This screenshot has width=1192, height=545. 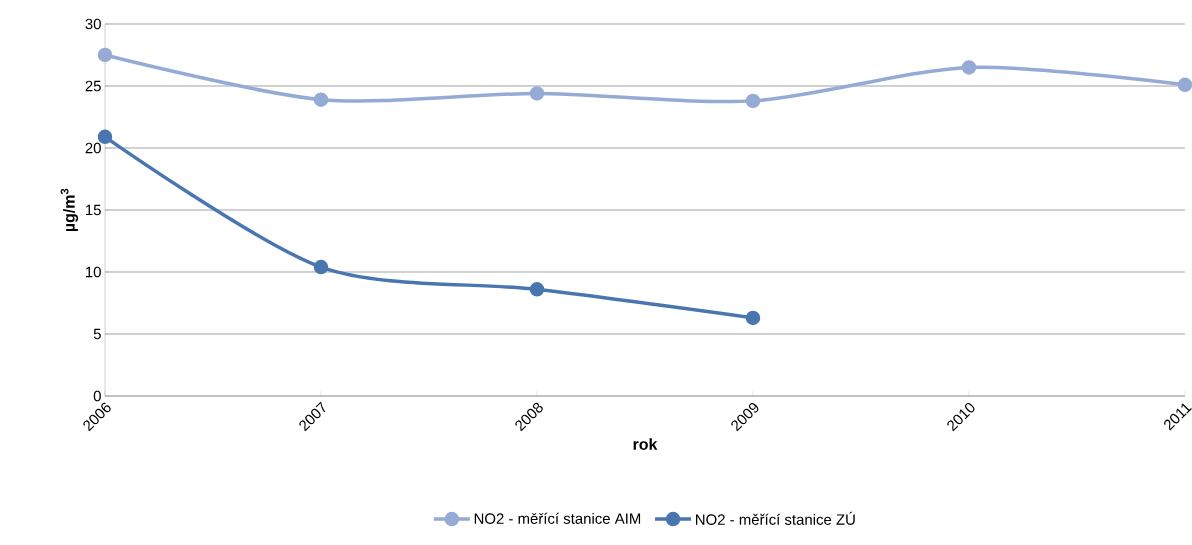 I want to click on y-axis-title: µg/m$^{3}$, so click(x=69, y=210).